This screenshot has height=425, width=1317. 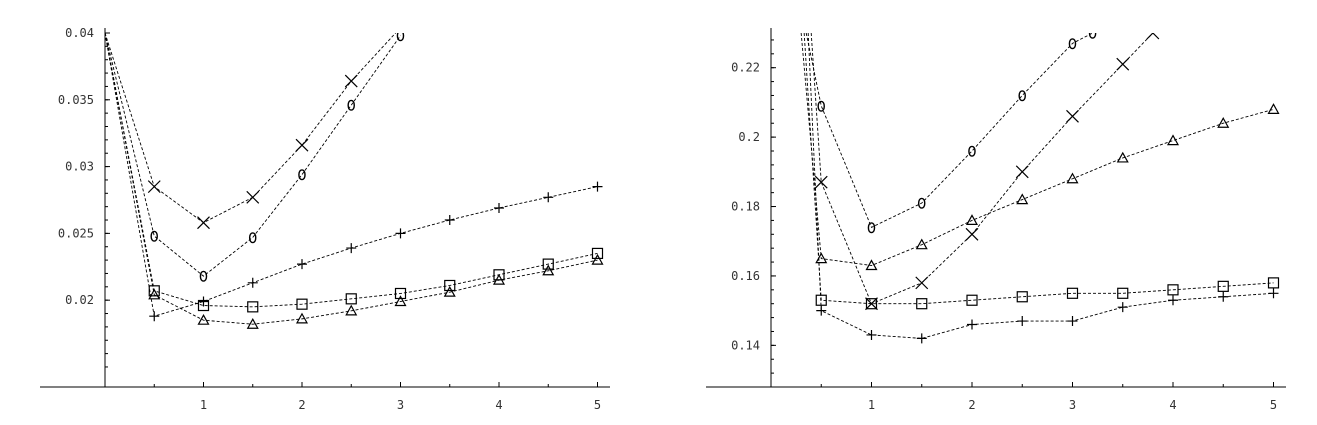 I want to click on y-tick-label: 0.03, so click(x=79, y=167).